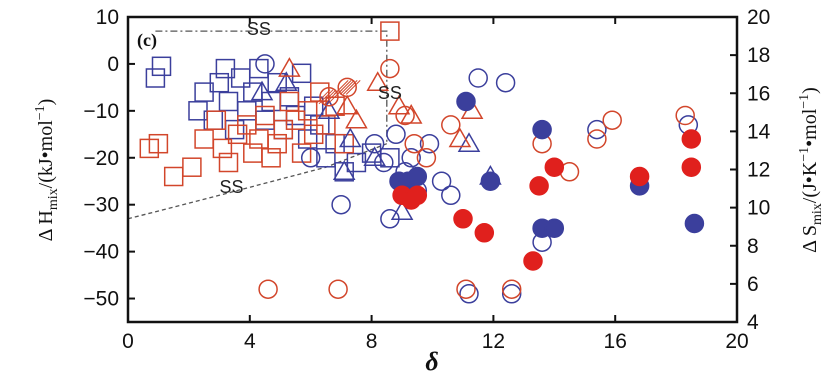 This screenshot has height=374, width=829. Describe the element at coordinates (101, 299) in the screenshot. I see `left-y-tick-label: −50` at that location.